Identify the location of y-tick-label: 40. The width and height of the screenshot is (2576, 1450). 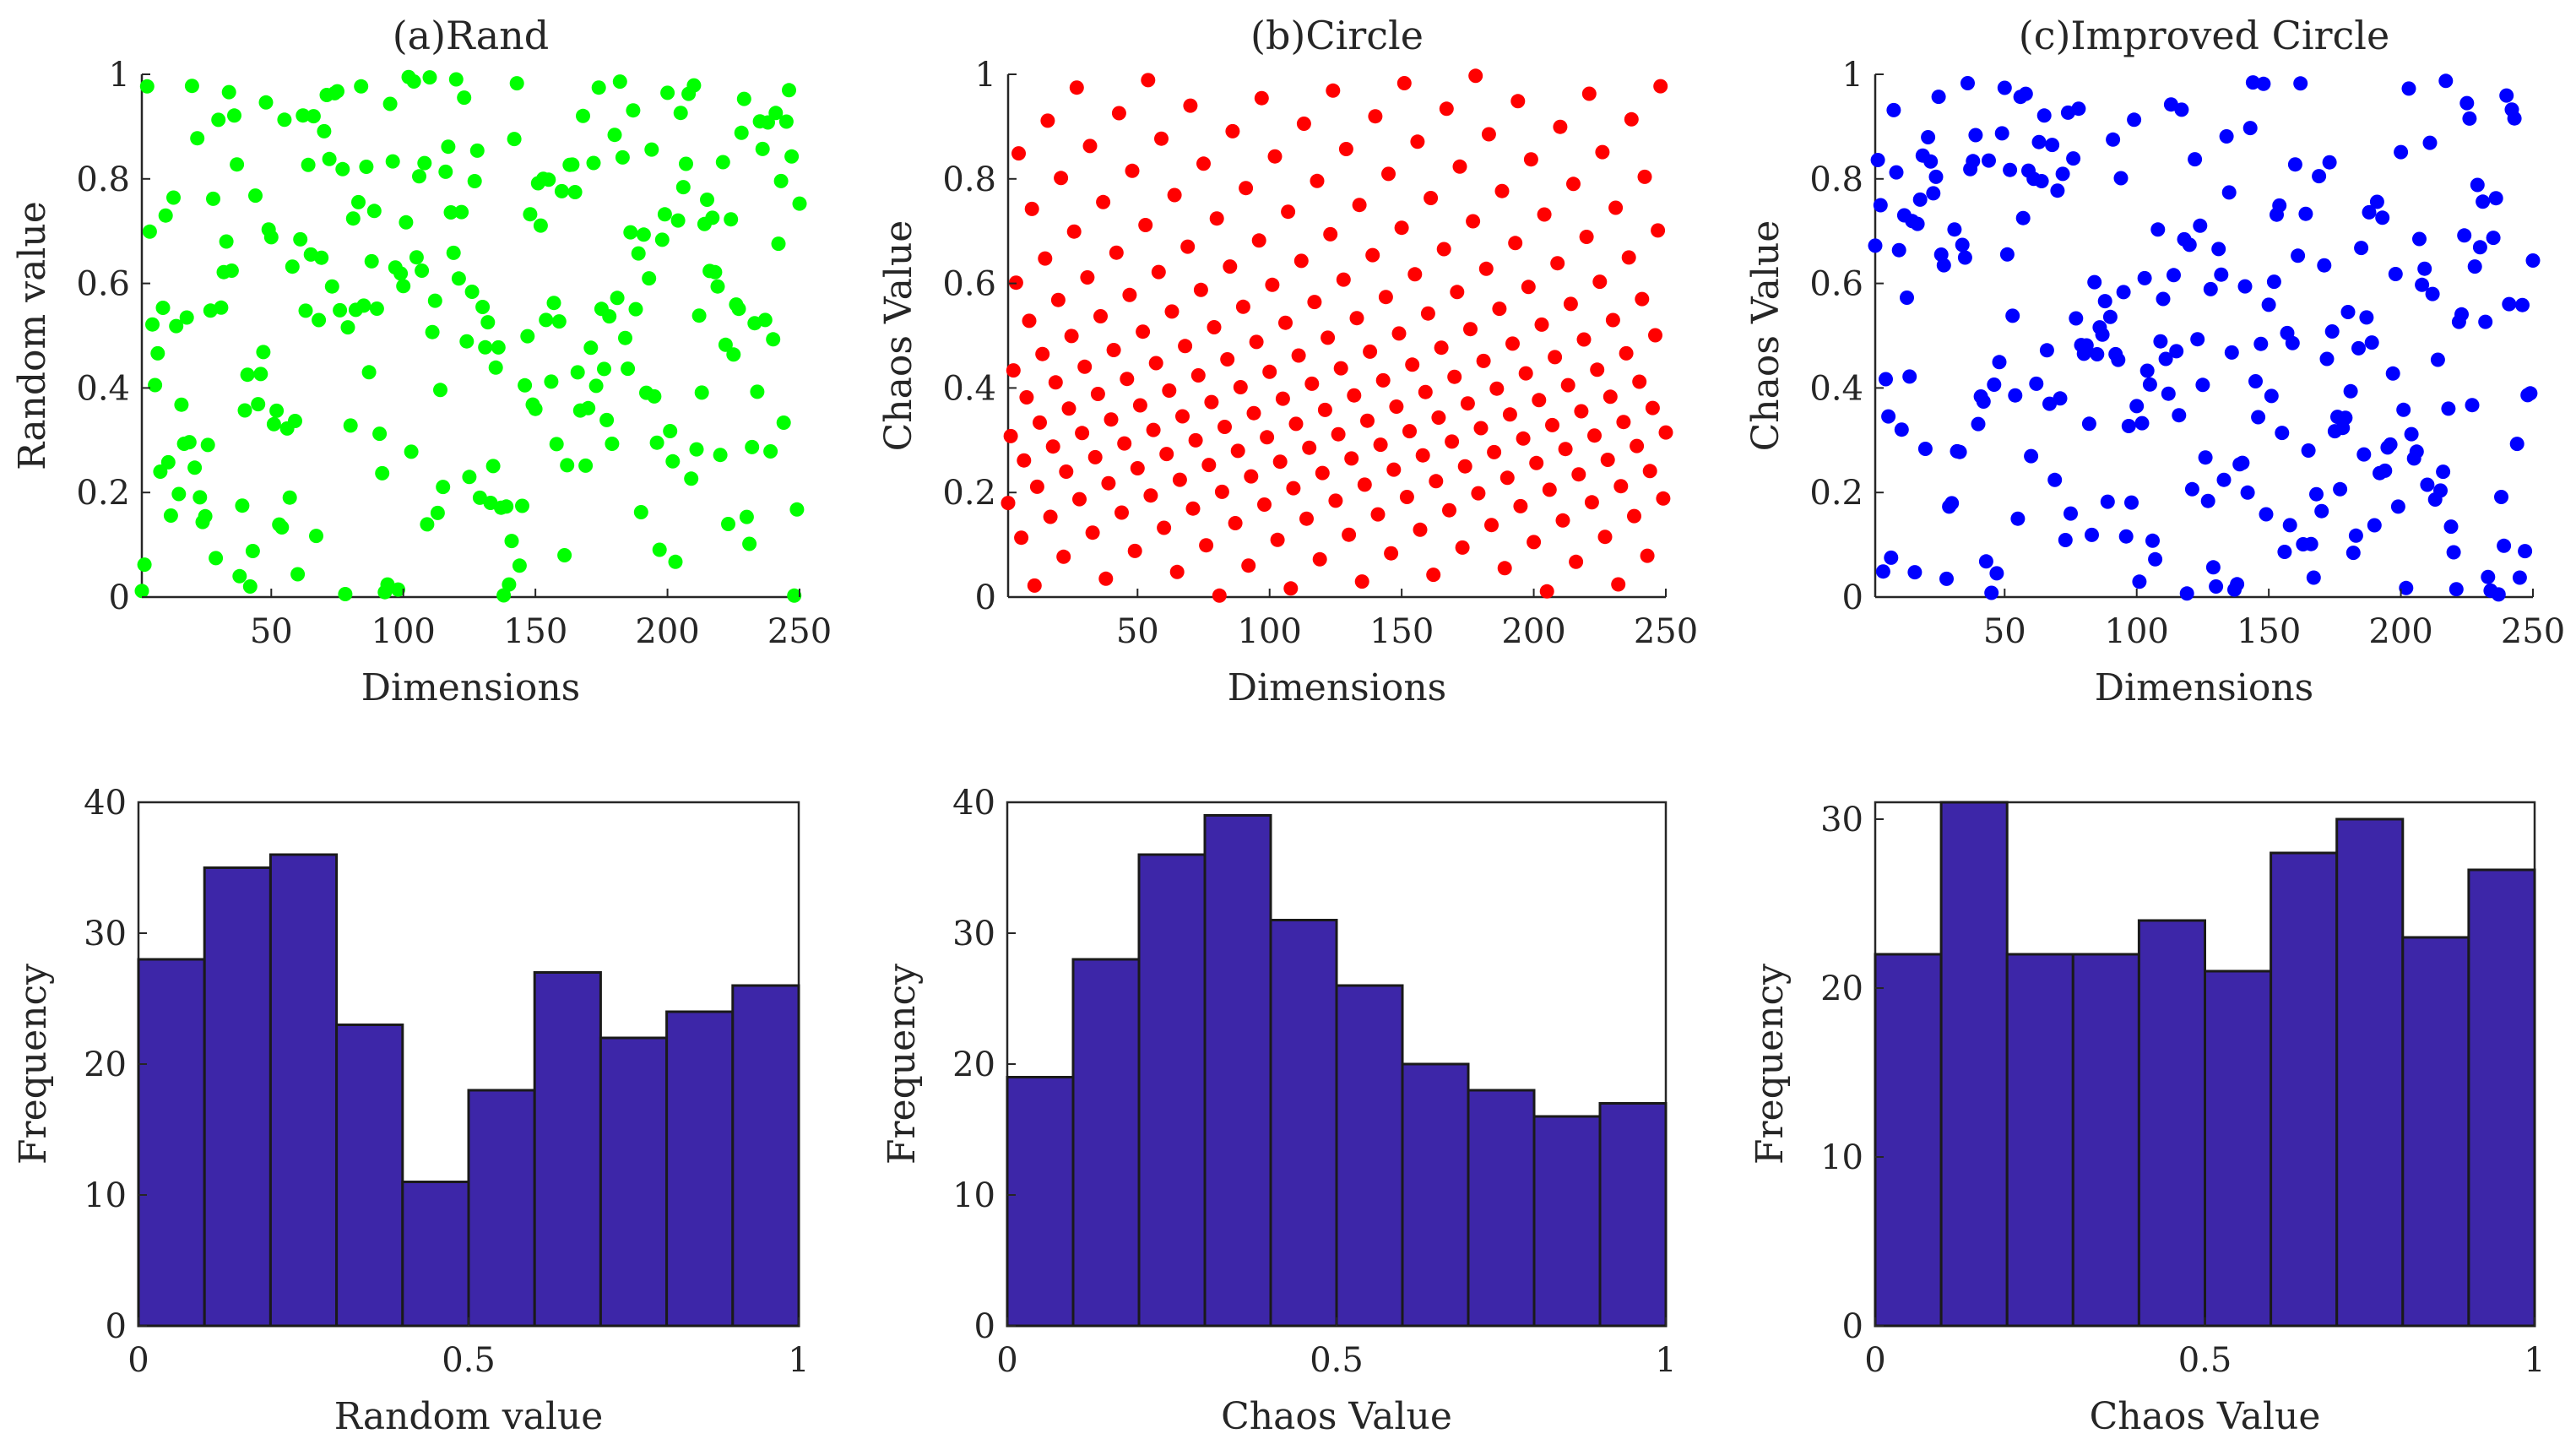
(973, 803).